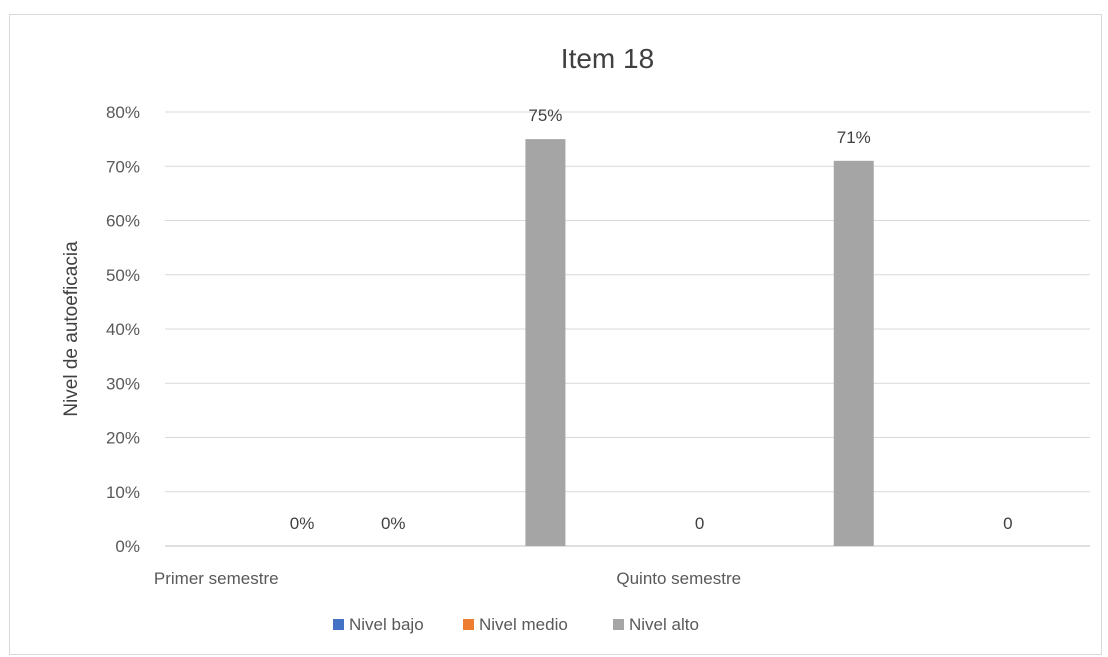 The width and height of the screenshot is (1108, 657). What do you see at coordinates (123, 275) in the screenshot?
I see `y-tick-label: 50%` at bounding box center [123, 275].